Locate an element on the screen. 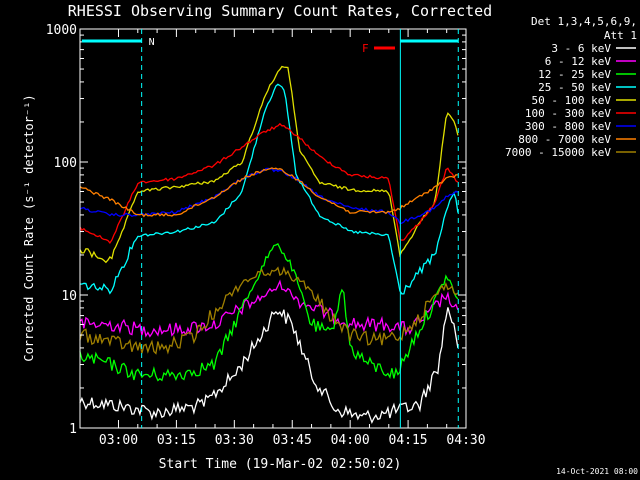 The width and height of the screenshot is (640, 480). footer-date: 14-Oct-2021 08:00 is located at coordinates (597, 471).